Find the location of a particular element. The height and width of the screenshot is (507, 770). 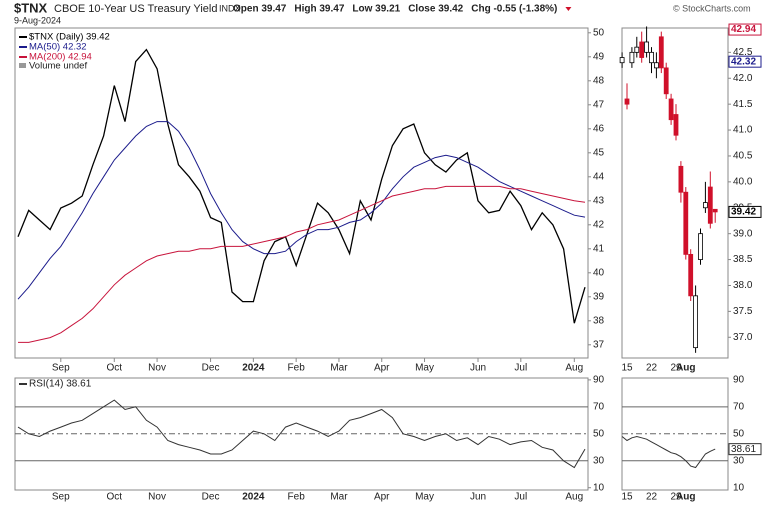

y-tick-label: 48 is located at coordinates (599, 80).